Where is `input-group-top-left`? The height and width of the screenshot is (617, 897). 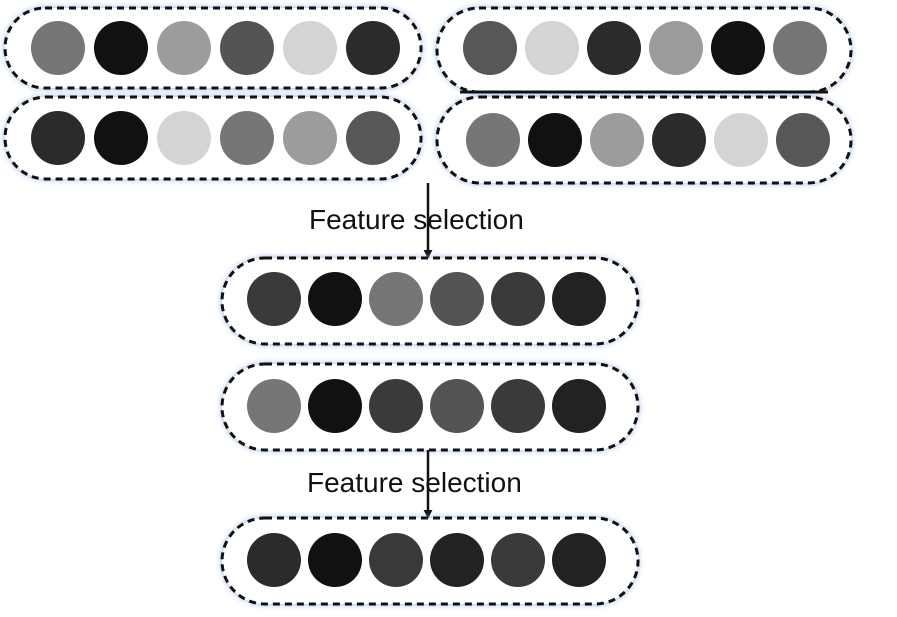 input-group-top-left is located at coordinates (213, 48).